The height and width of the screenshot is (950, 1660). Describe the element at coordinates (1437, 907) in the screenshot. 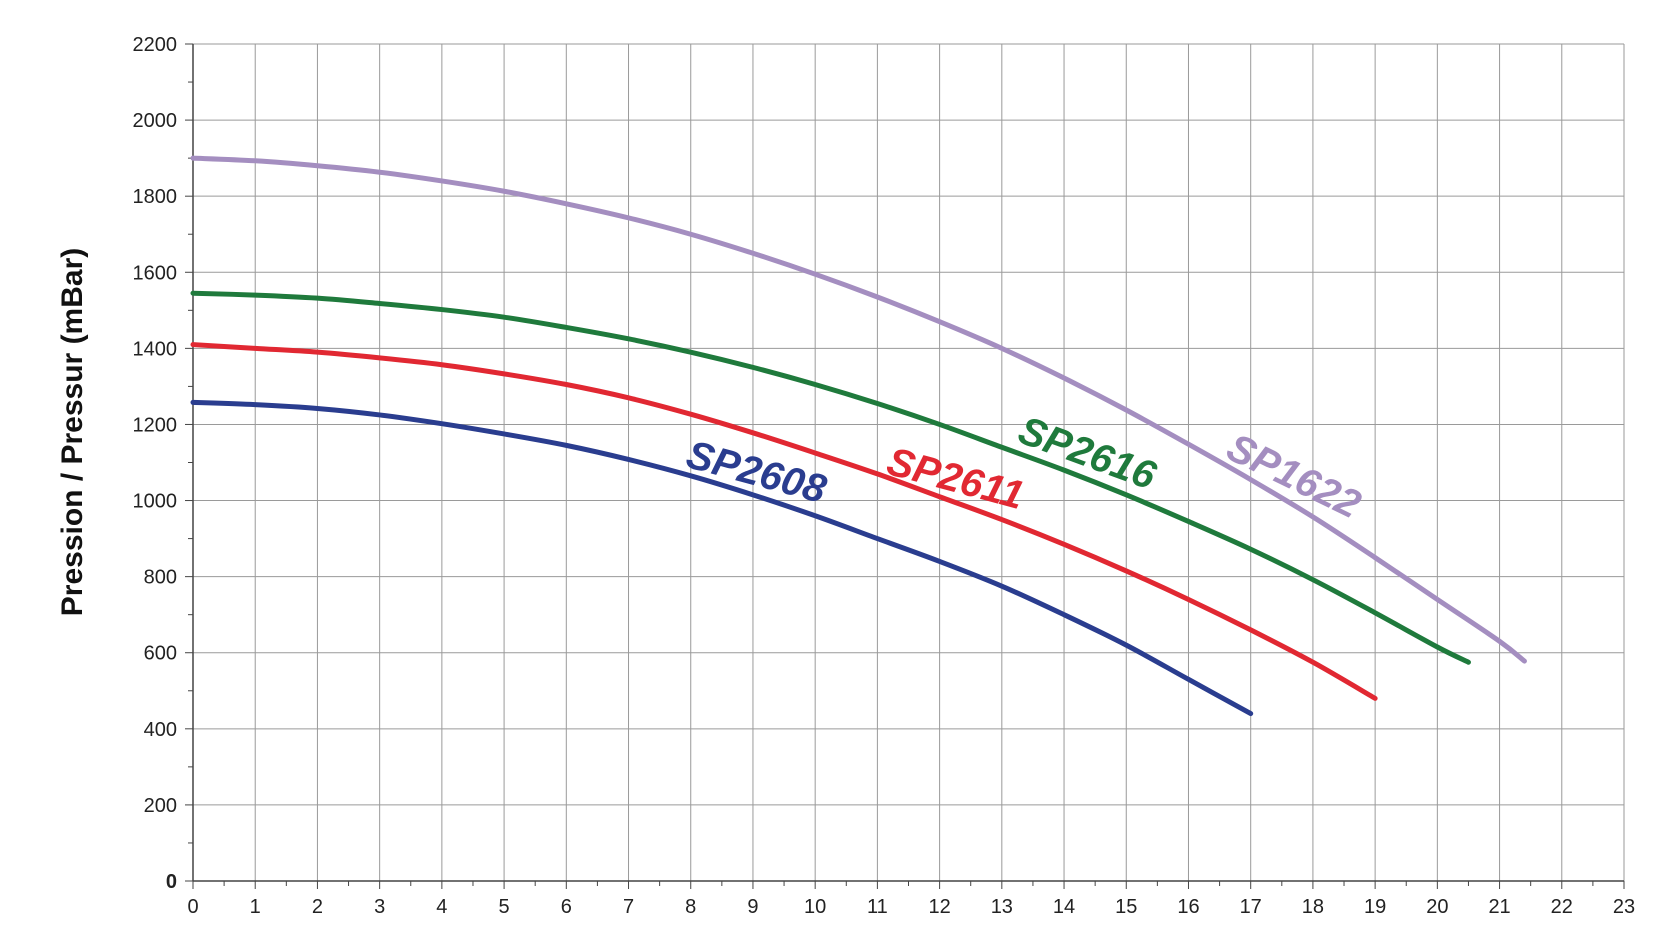

I see `x-tick-label: 20` at that location.